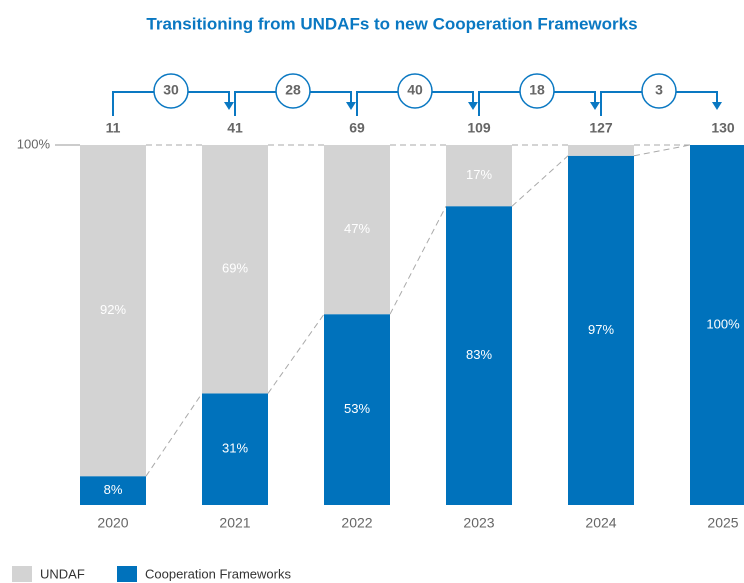 This screenshot has width=744, height=583. I want to click on total-label: 127, so click(601, 128).